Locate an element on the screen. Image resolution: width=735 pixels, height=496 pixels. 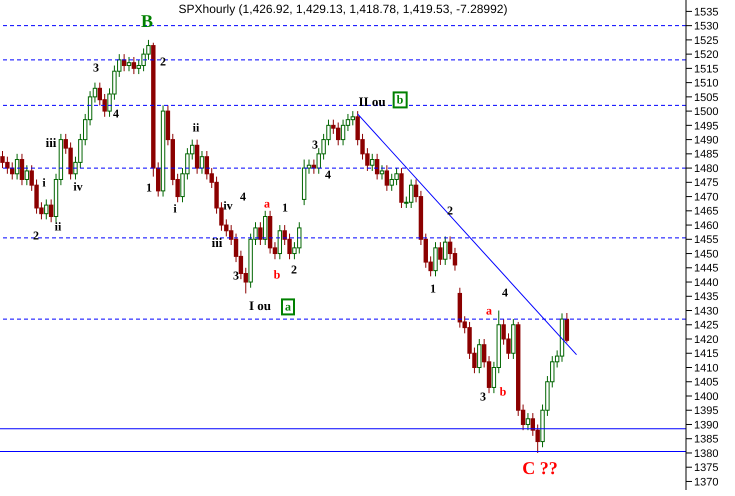
y-tick-label: 1370 is located at coordinates (706, 482).